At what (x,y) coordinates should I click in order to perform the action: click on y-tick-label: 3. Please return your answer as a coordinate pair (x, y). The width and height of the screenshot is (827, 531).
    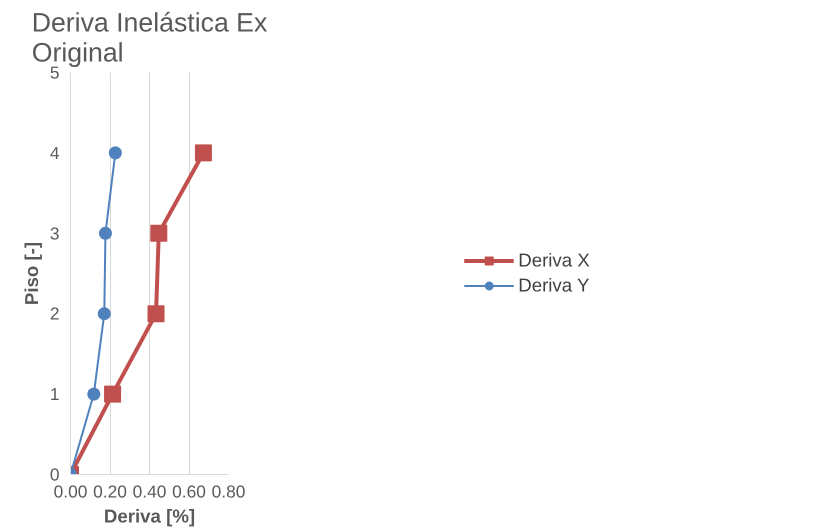
    Looking at the image, I should click on (55, 233).